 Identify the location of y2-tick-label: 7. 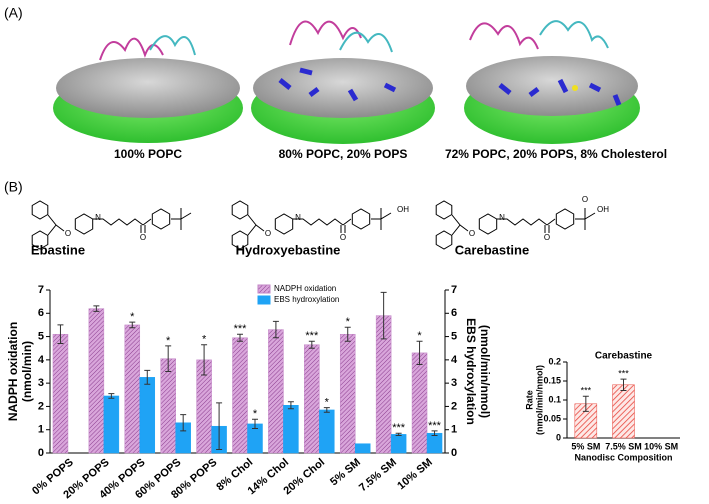
(454, 290).